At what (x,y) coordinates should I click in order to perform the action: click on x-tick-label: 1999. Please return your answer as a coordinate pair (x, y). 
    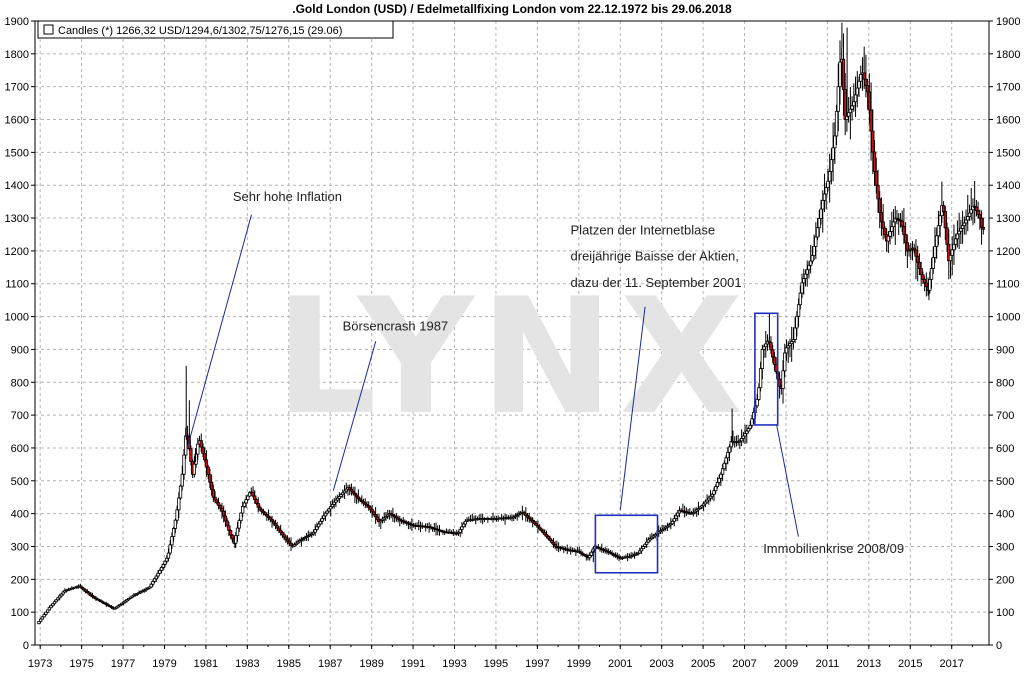
    Looking at the image, I should click on (579, 664).